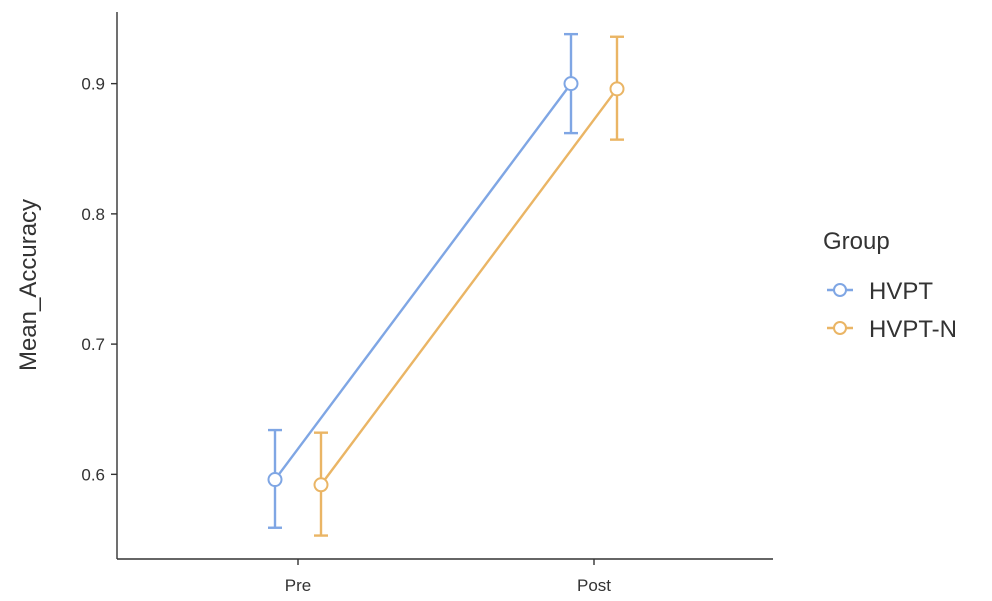  I want to click on legend-item-hvpt-n: HVPT-N, so click(892, 329).